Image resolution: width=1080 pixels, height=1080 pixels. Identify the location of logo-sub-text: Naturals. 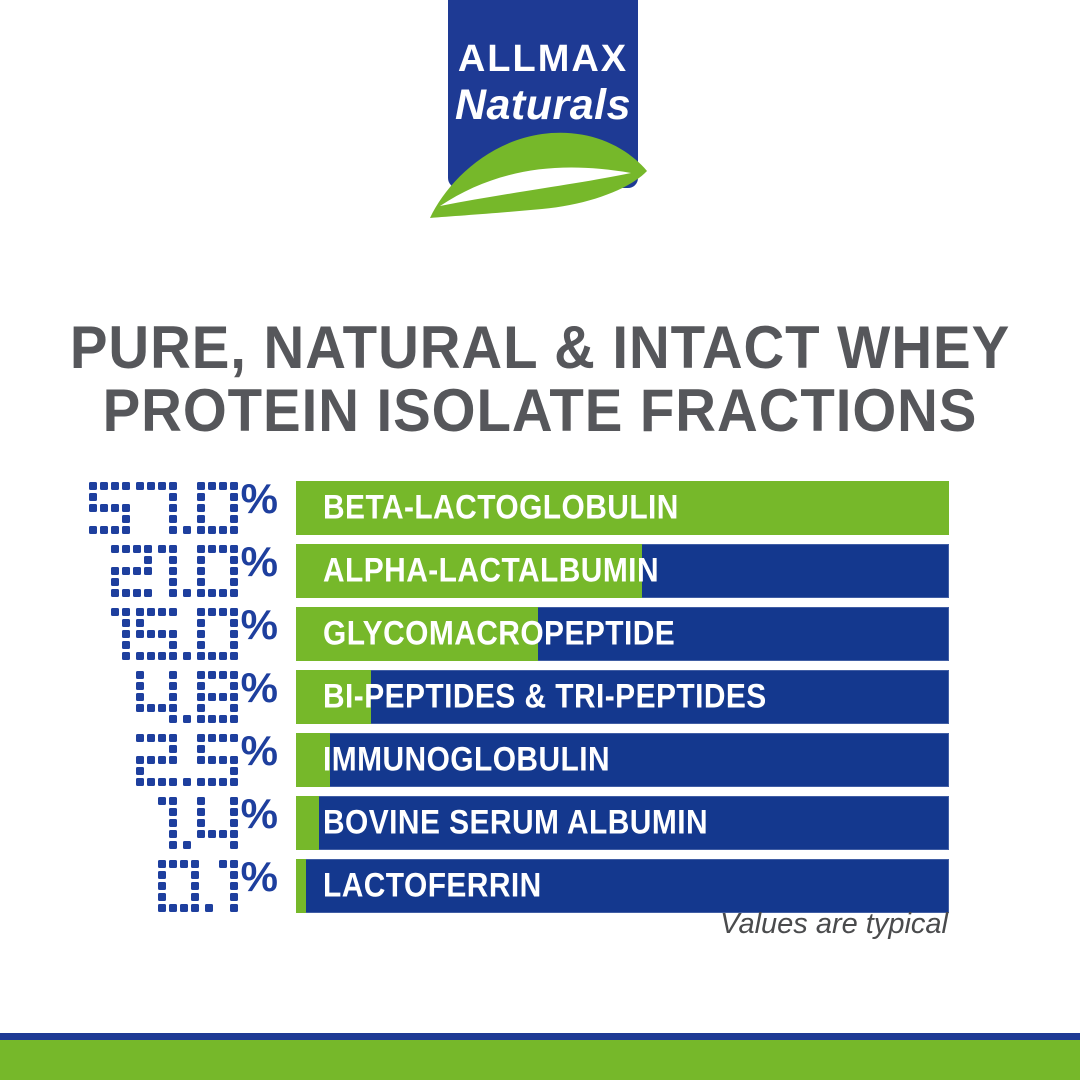
(543, 105).